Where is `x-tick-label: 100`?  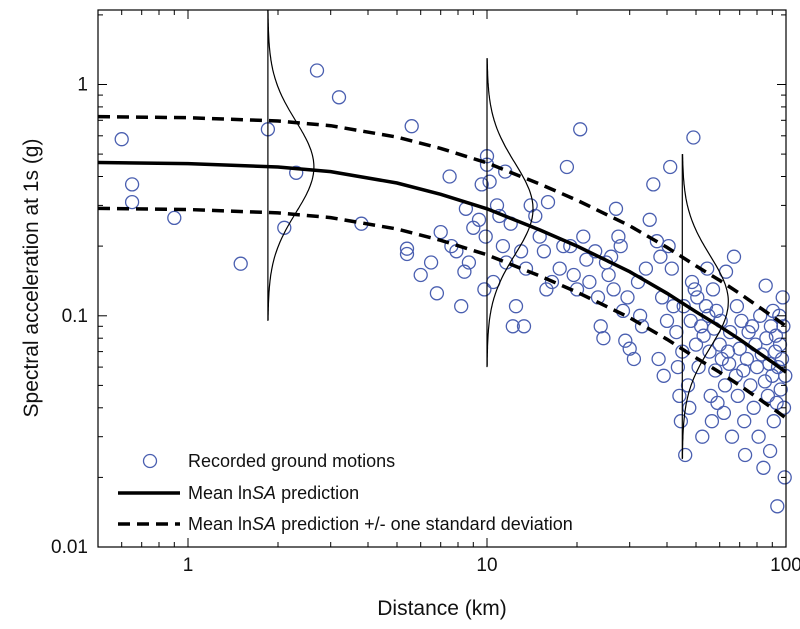 x-tick-label: 100 is located at coordinates (785, 565).